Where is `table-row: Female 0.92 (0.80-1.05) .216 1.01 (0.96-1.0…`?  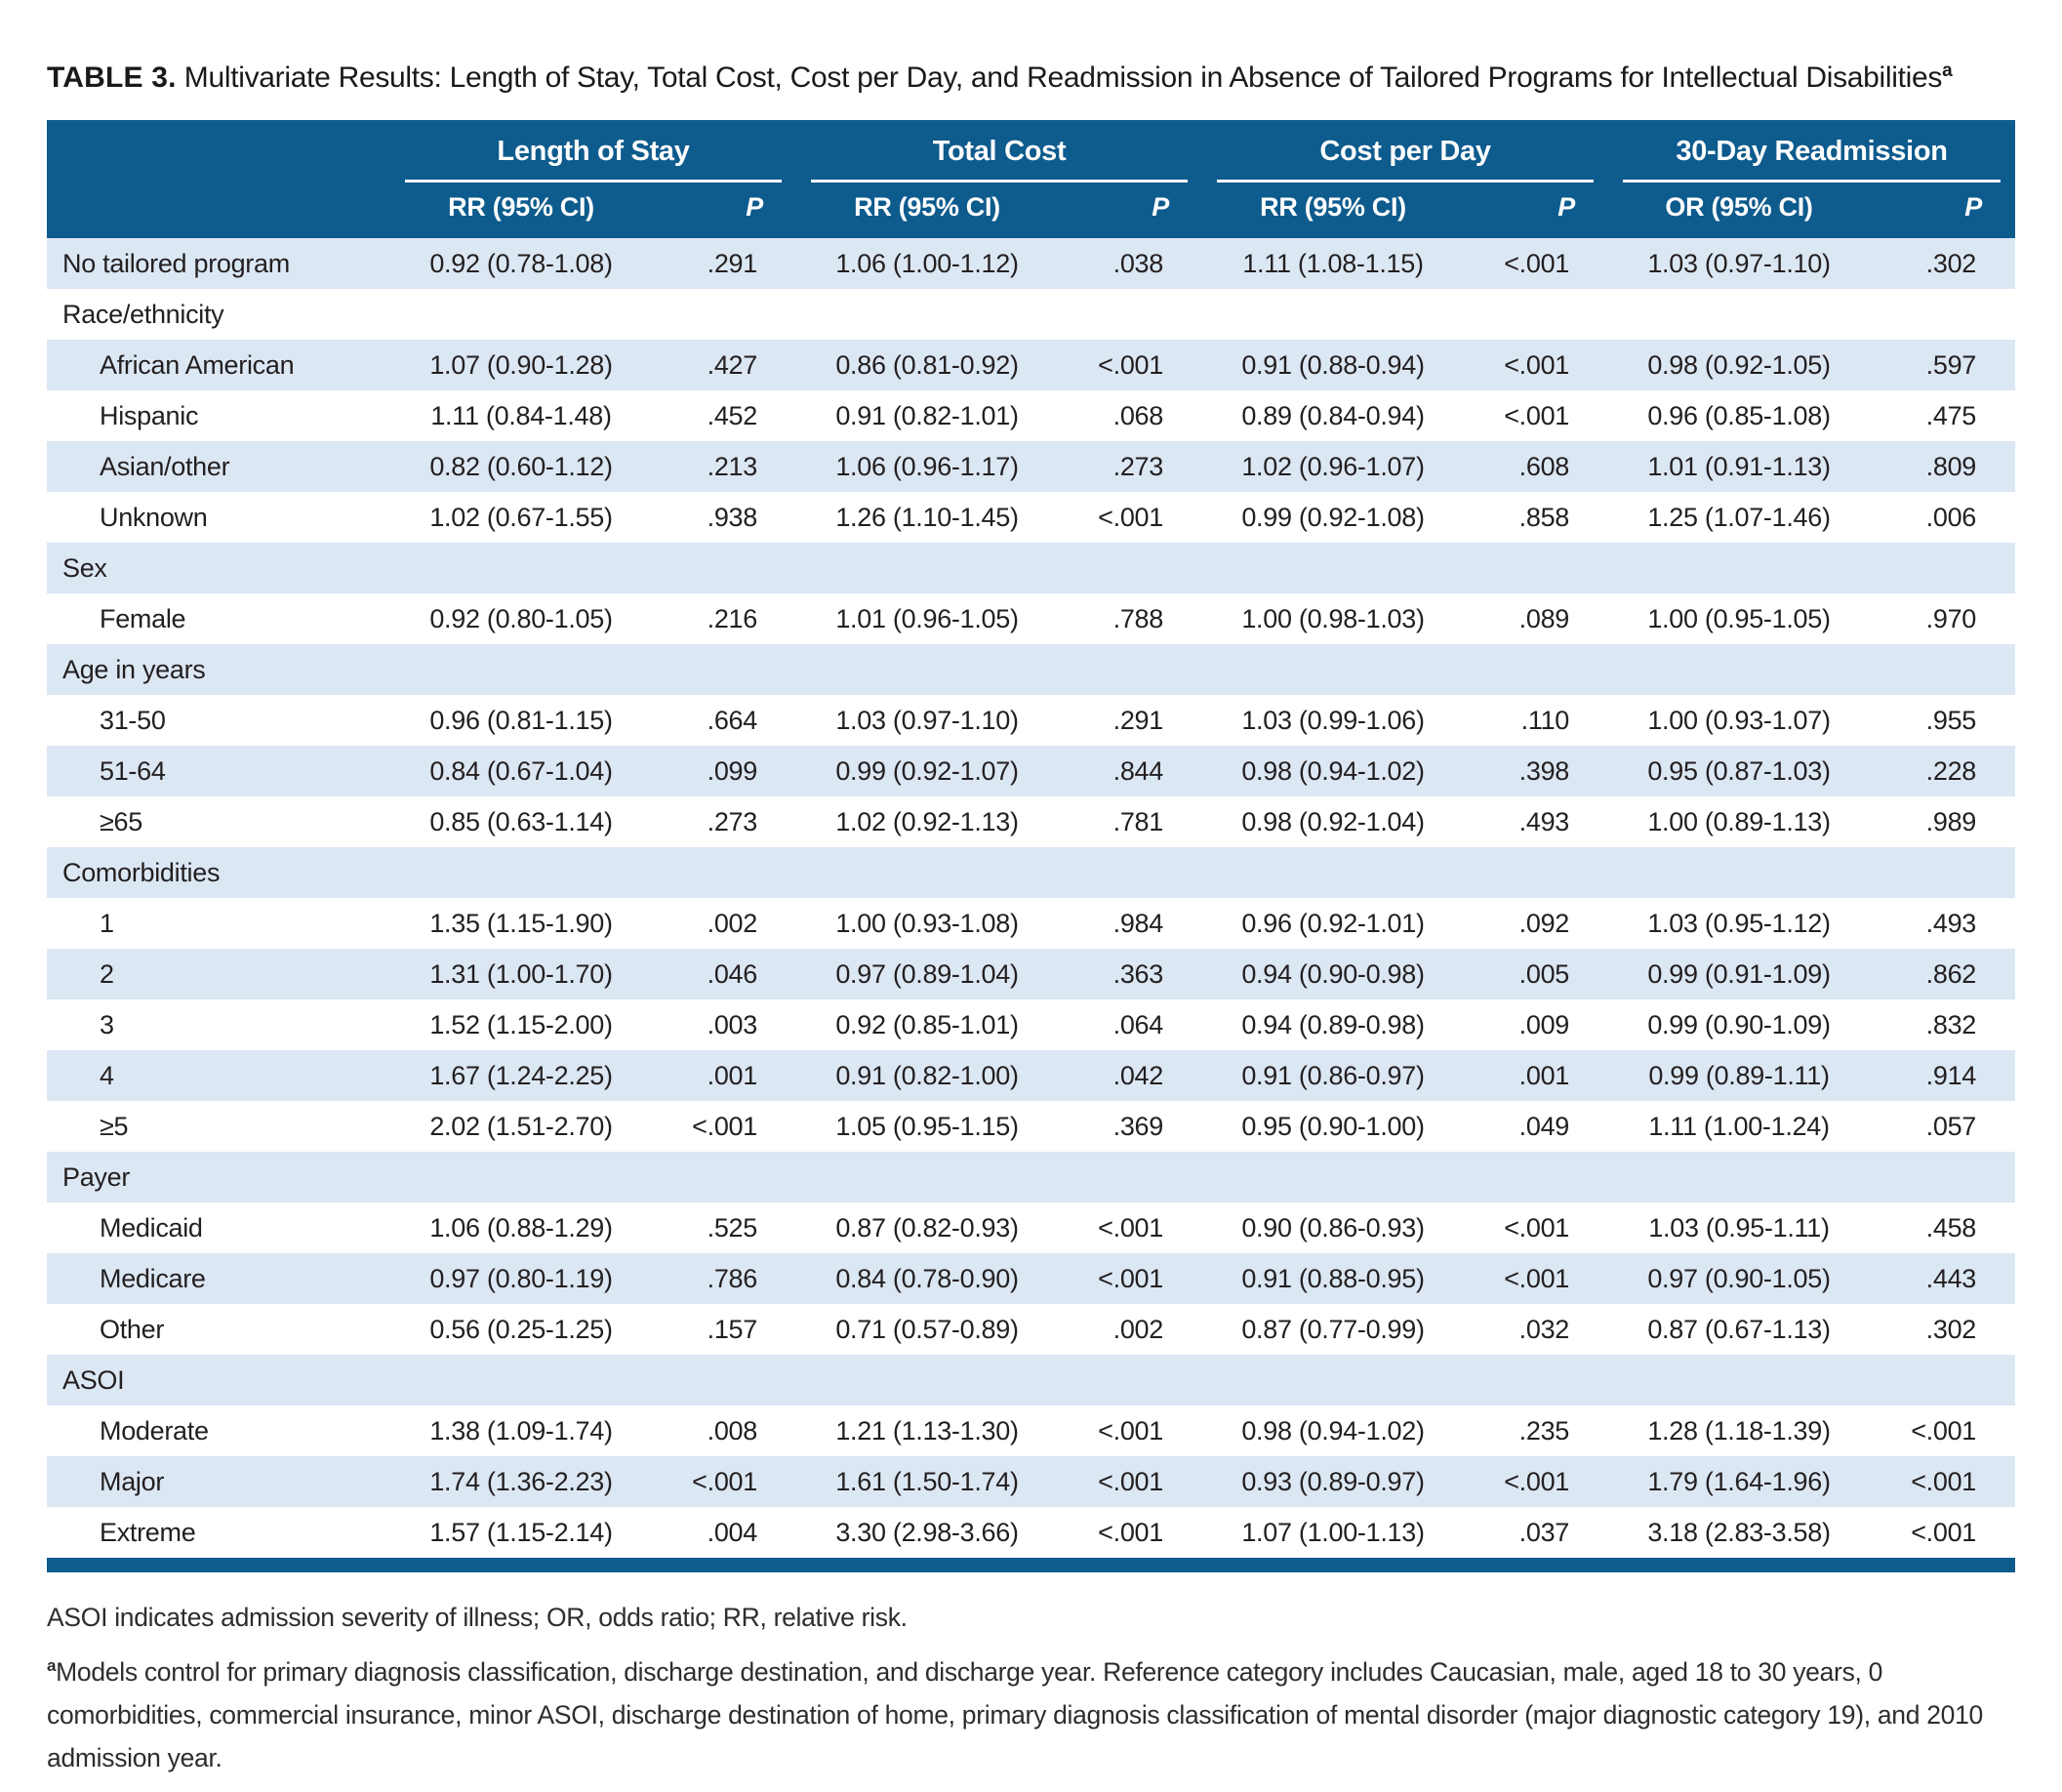
table-row: Female 0.92 (0.80-1.05) .216 1.01 (0.96-1.0… is located at coordinates (1031, 618).